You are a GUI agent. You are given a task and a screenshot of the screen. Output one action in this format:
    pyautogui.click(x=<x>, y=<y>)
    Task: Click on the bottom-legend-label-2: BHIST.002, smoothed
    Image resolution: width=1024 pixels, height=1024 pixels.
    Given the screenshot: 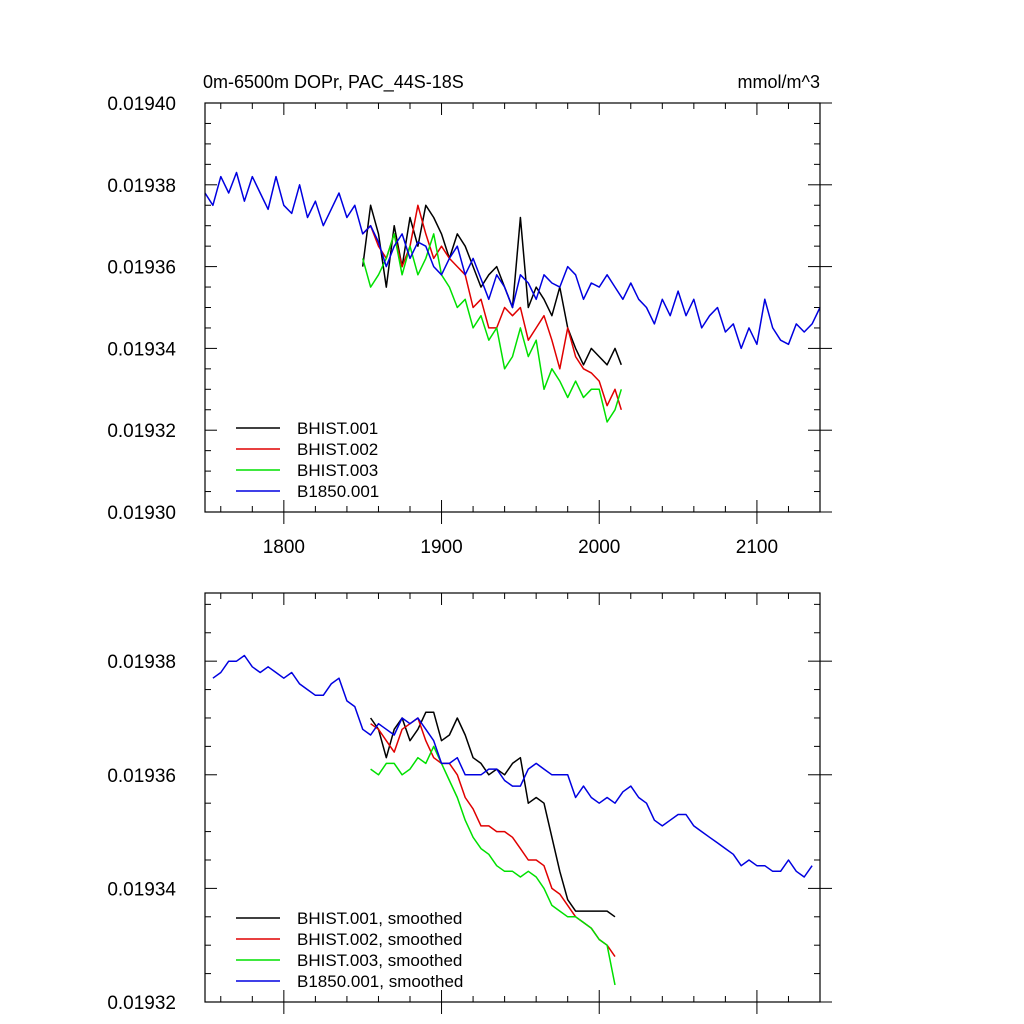 What is the action you would take?
    pyautogui.click(x=379, y=939)
    